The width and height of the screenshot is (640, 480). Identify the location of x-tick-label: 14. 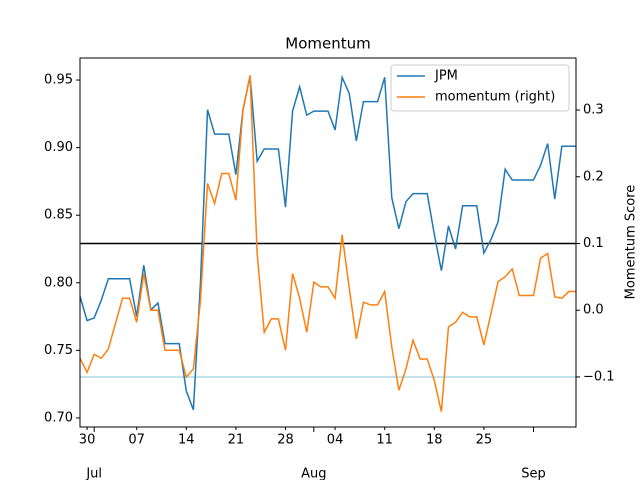
(186, 440).